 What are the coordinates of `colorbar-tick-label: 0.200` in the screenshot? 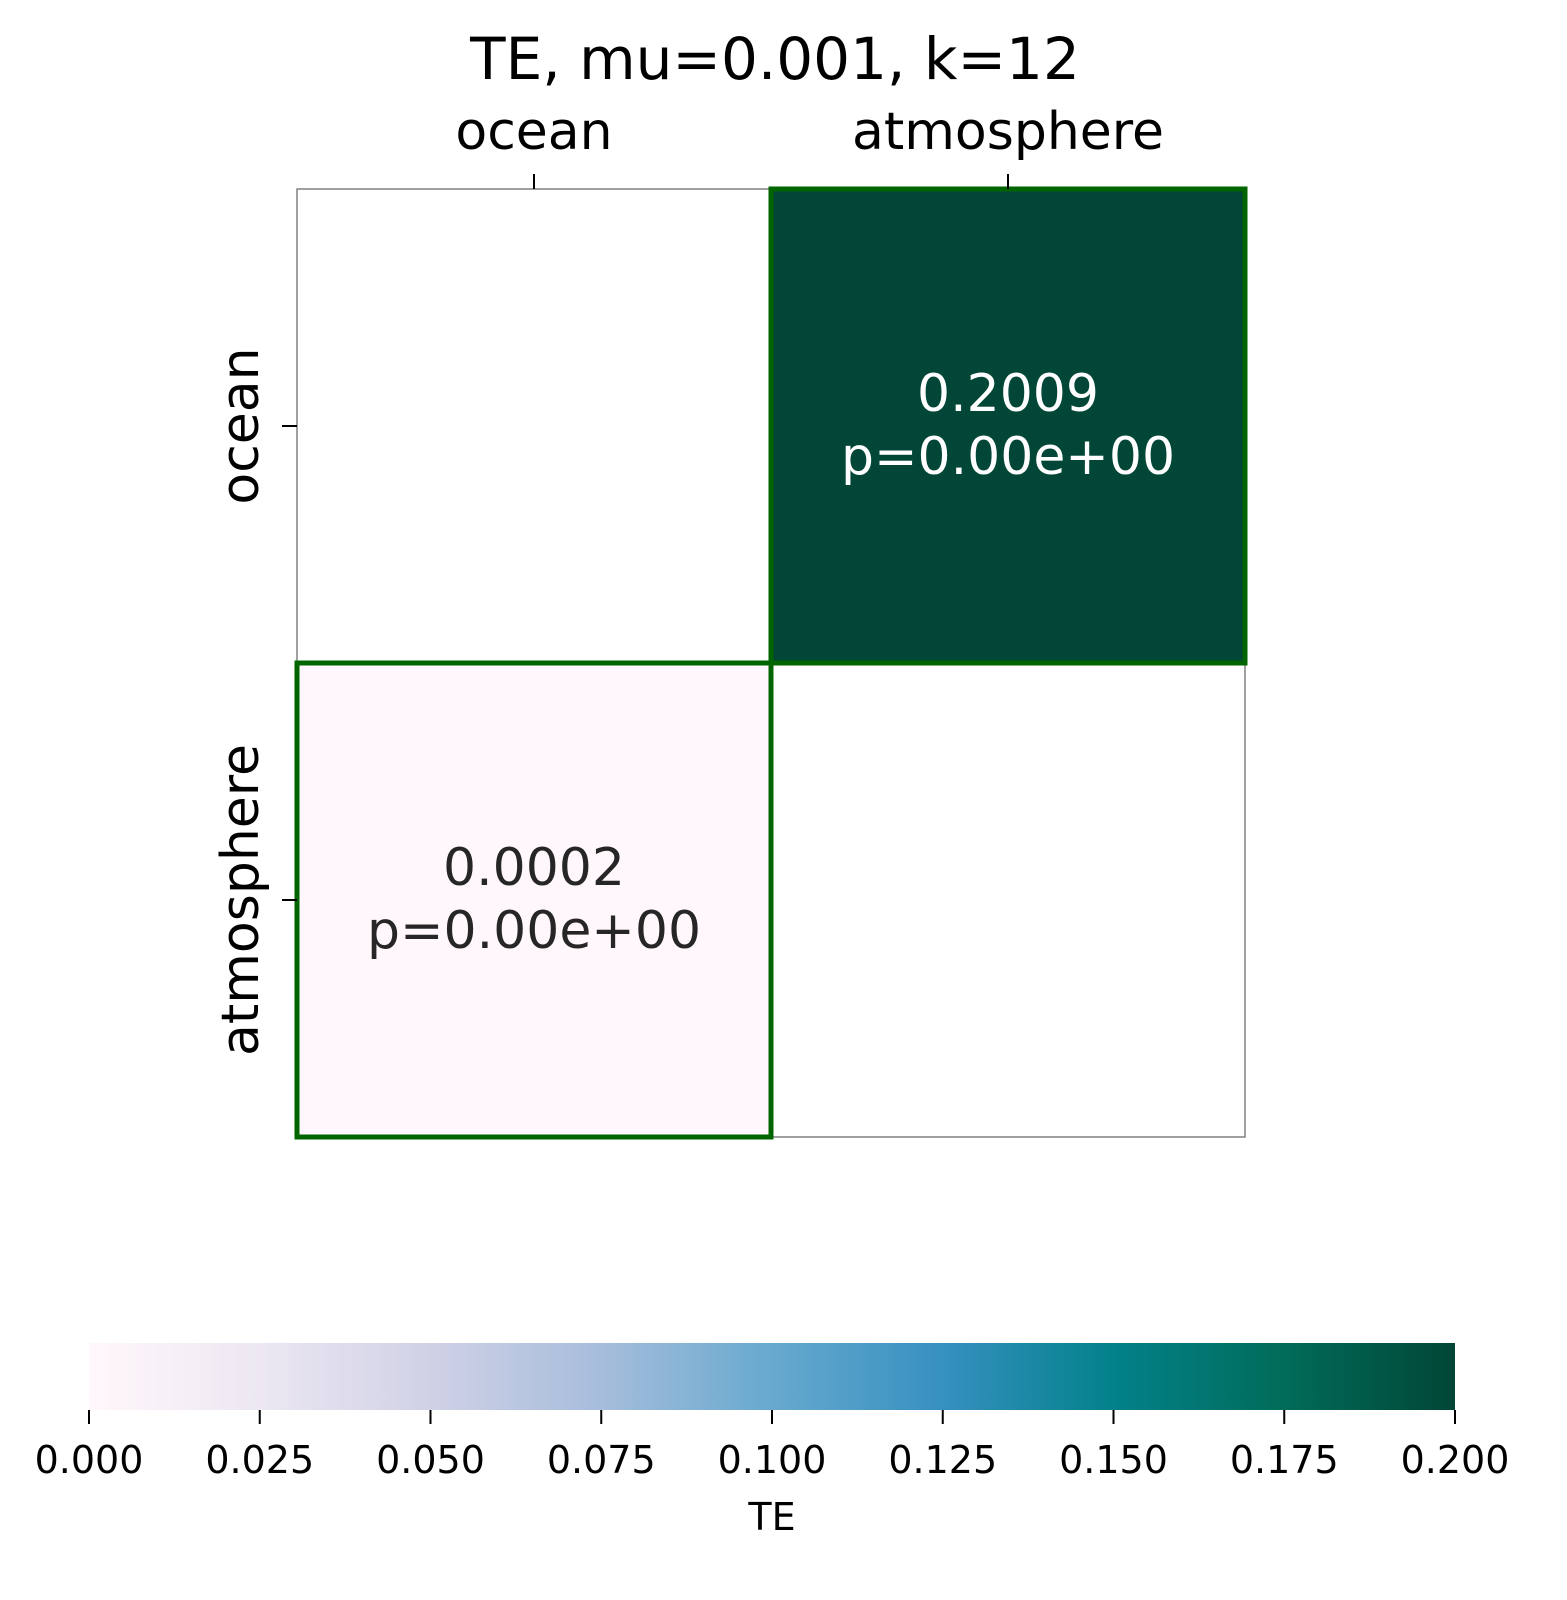 It's located at (1455, 1460).